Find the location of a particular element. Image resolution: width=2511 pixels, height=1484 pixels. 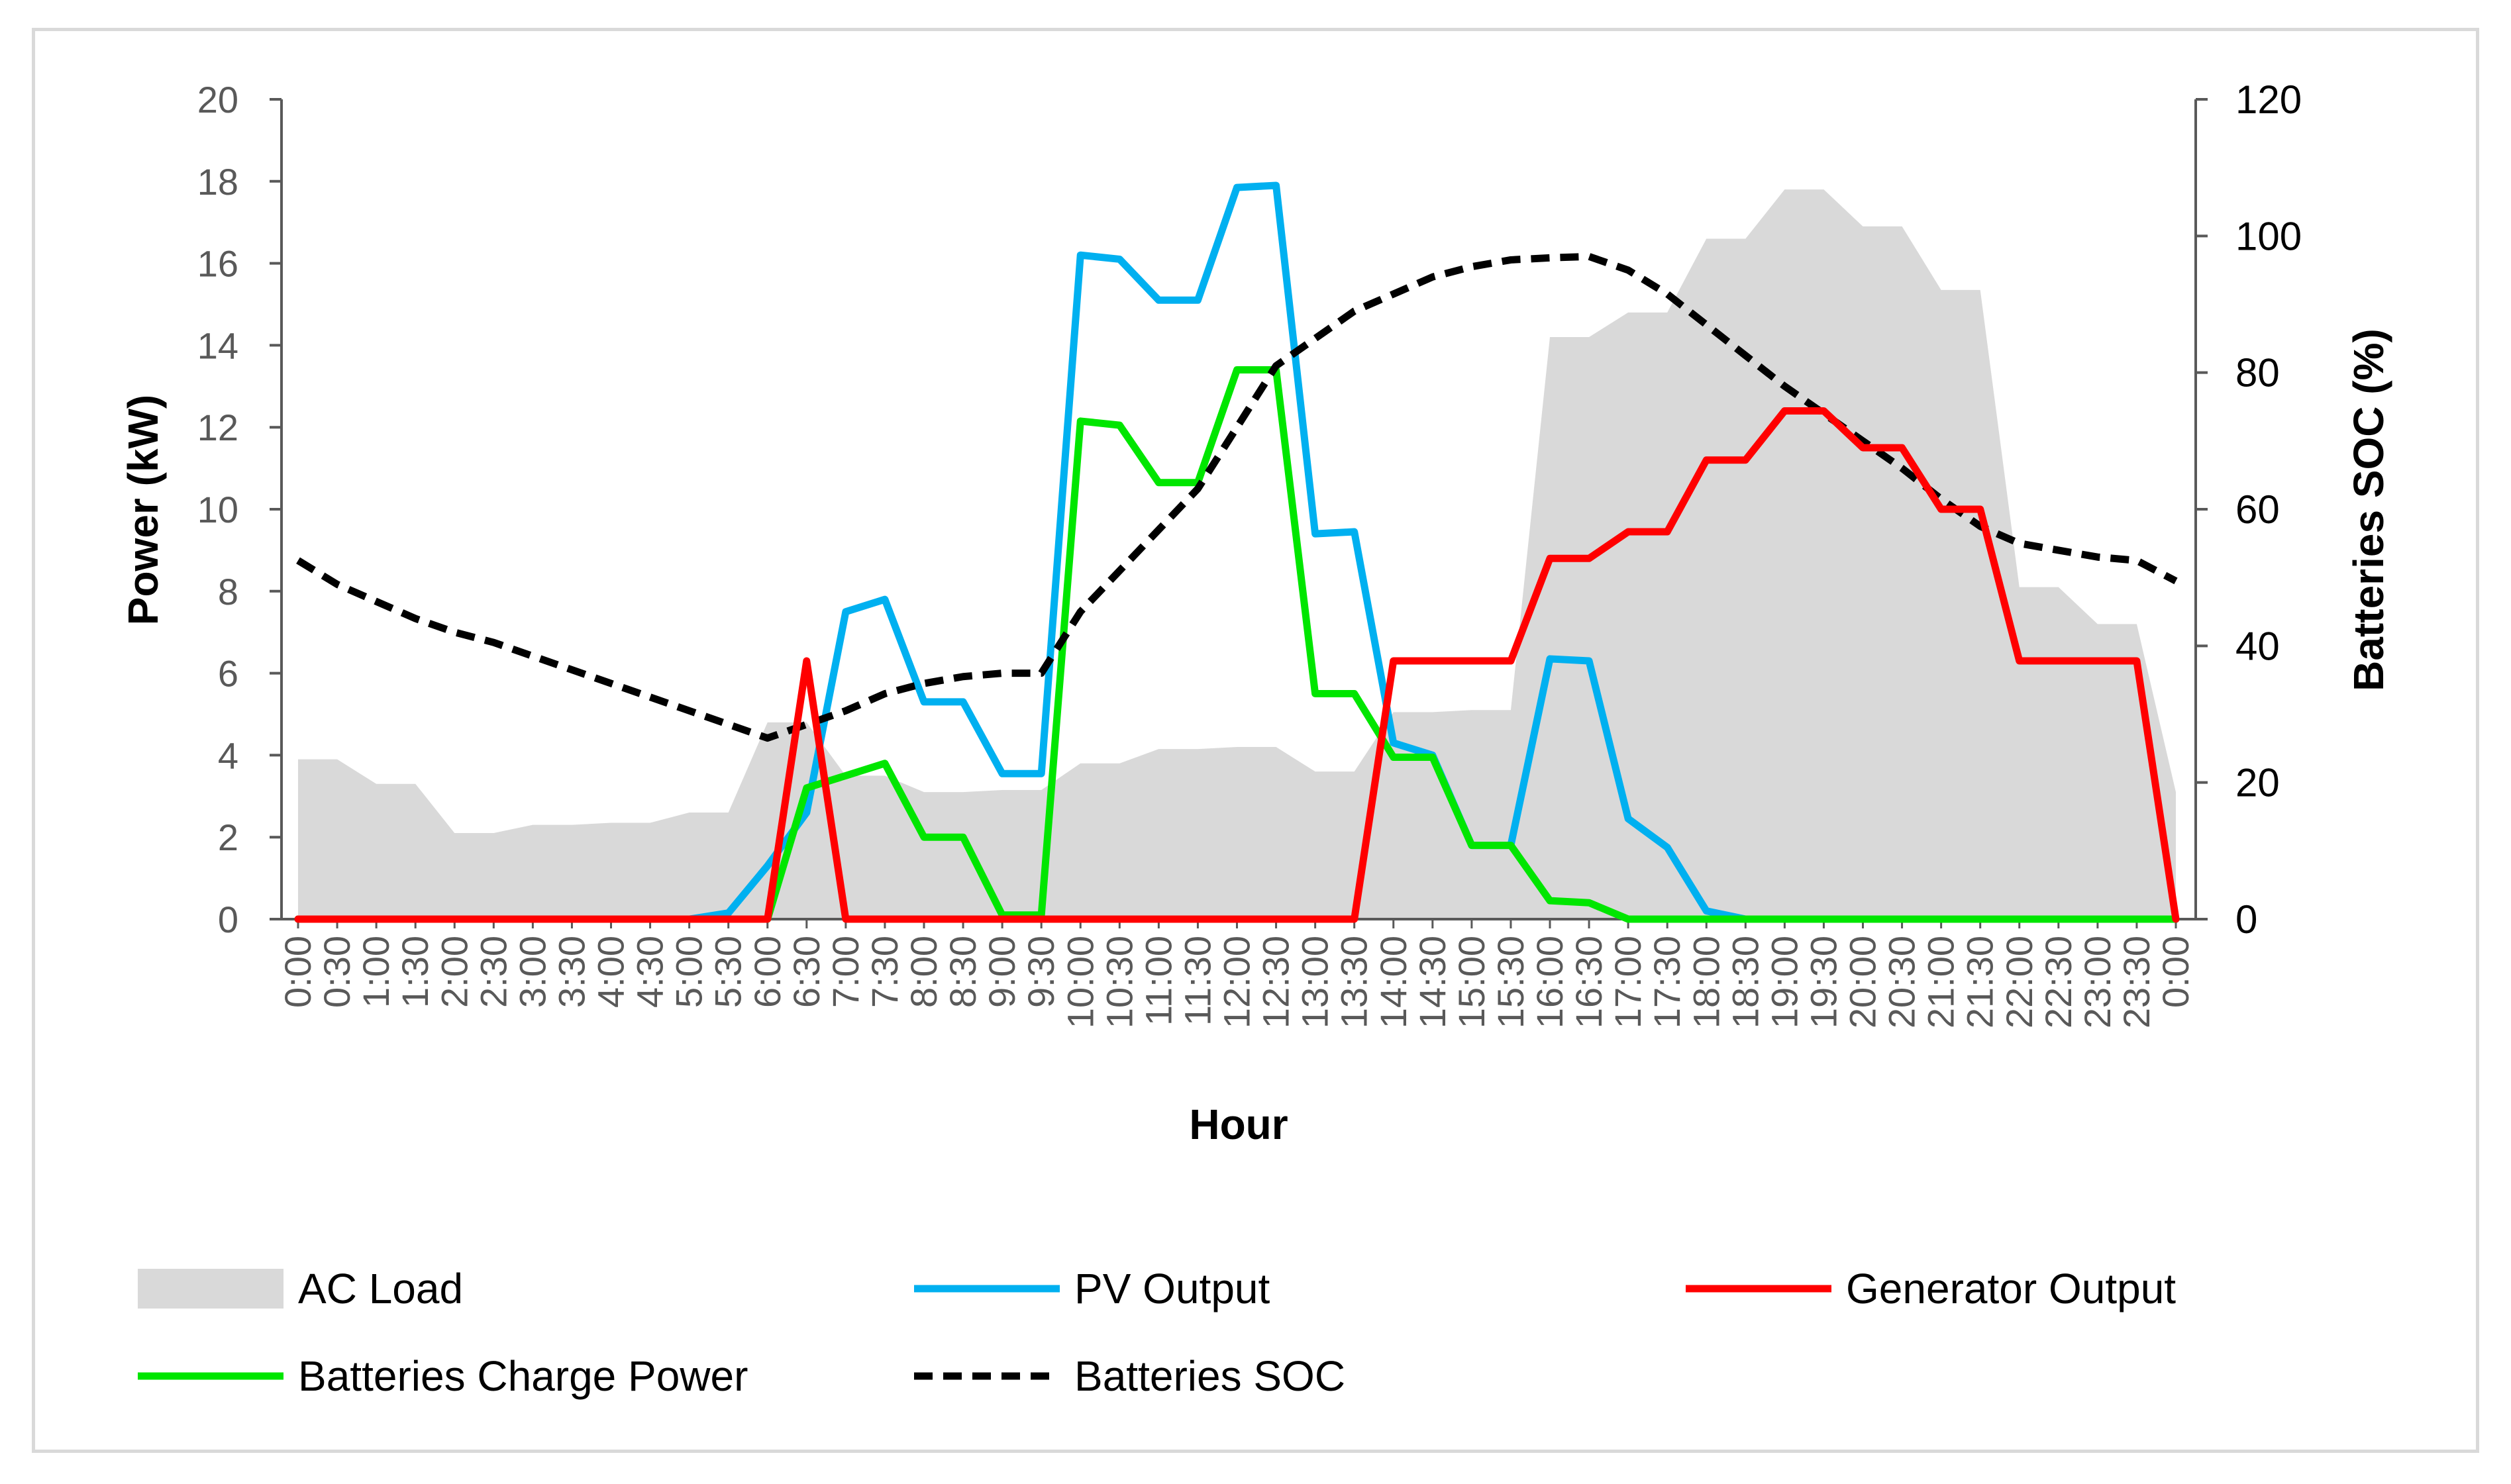

legend-label-batteries-charge-power: Batteries Charge Power is located at coordinates (523, 1376).